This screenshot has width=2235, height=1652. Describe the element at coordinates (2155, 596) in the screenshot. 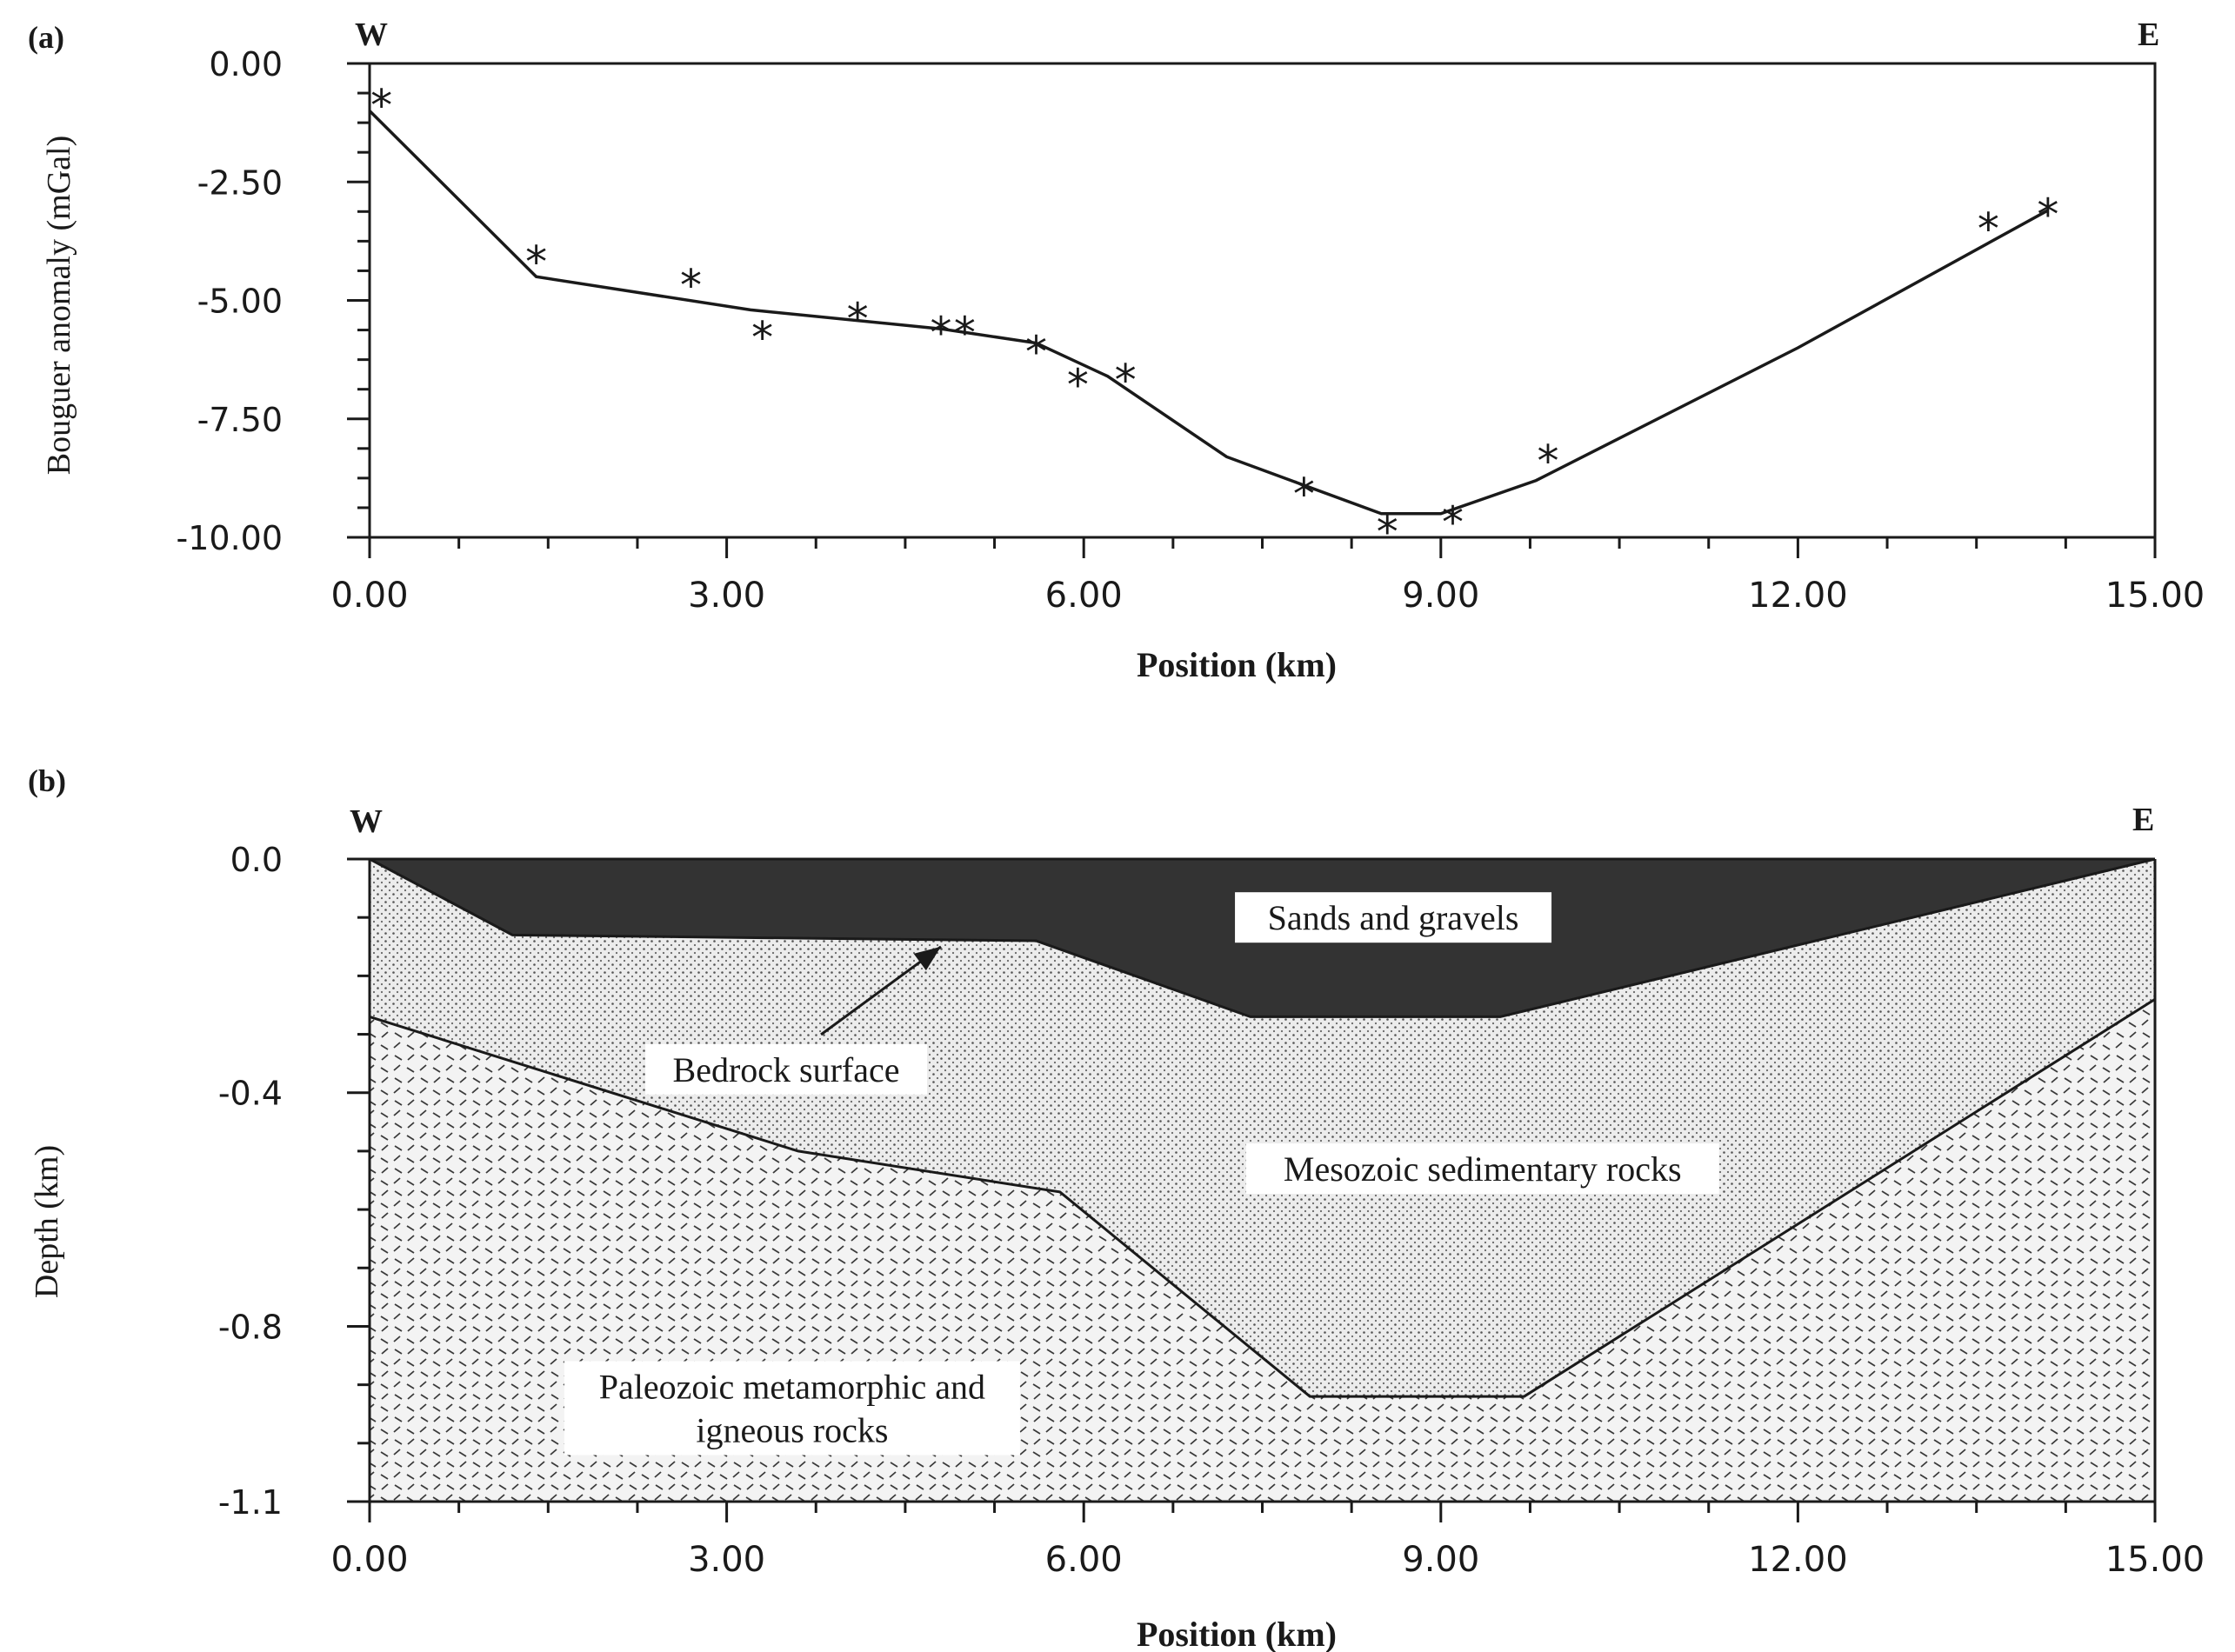

I see `x-tick-label-a: 15.00` at that location.